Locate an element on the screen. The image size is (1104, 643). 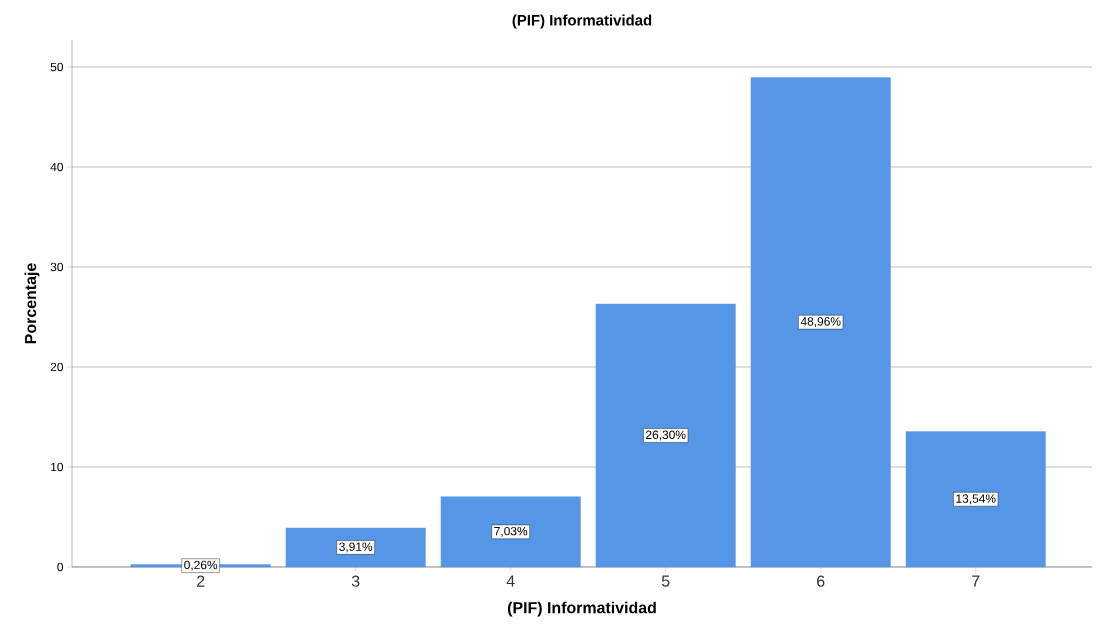
x-tick-label: 2 is located at coordinates (201, 581).